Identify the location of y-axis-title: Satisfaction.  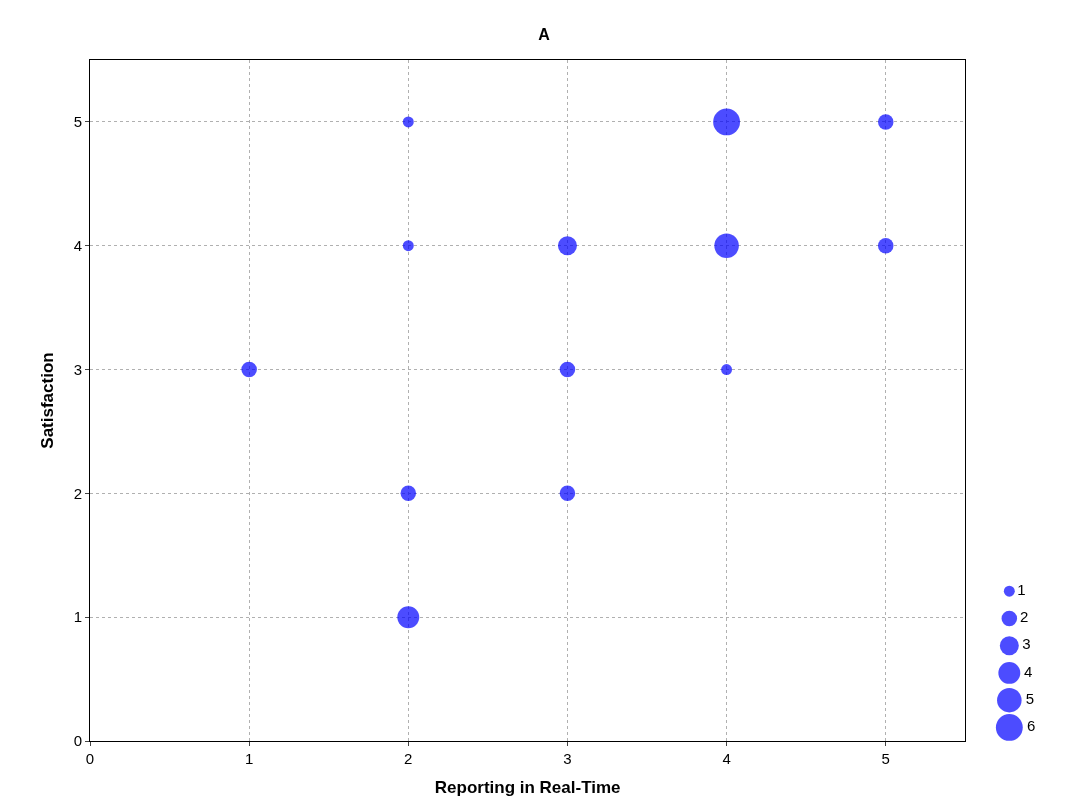
(48, 400).